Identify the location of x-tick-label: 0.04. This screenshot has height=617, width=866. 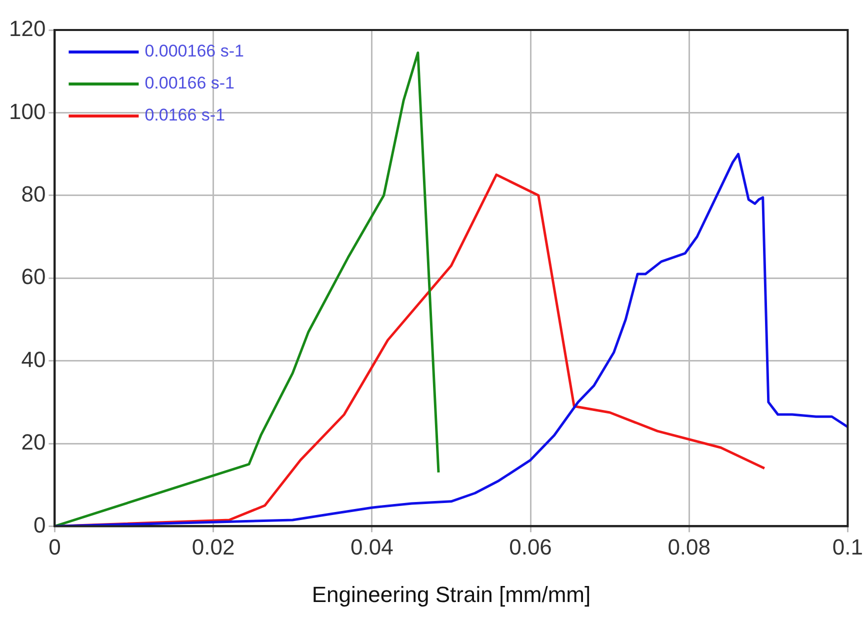
(372, 547).